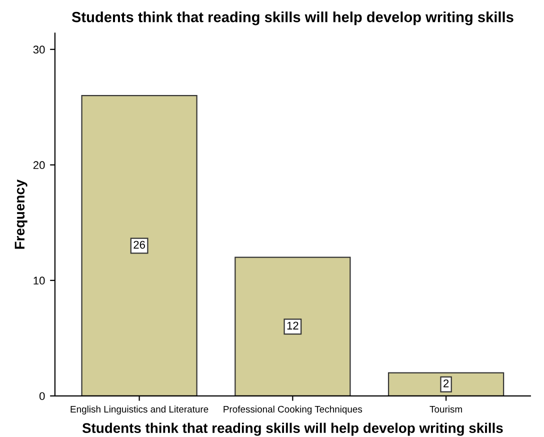 The height and width of the screenshot is (437, 544). I want to click on x-axis-title: Students think that reading skills will help develop writing skills, so click(292, 429).